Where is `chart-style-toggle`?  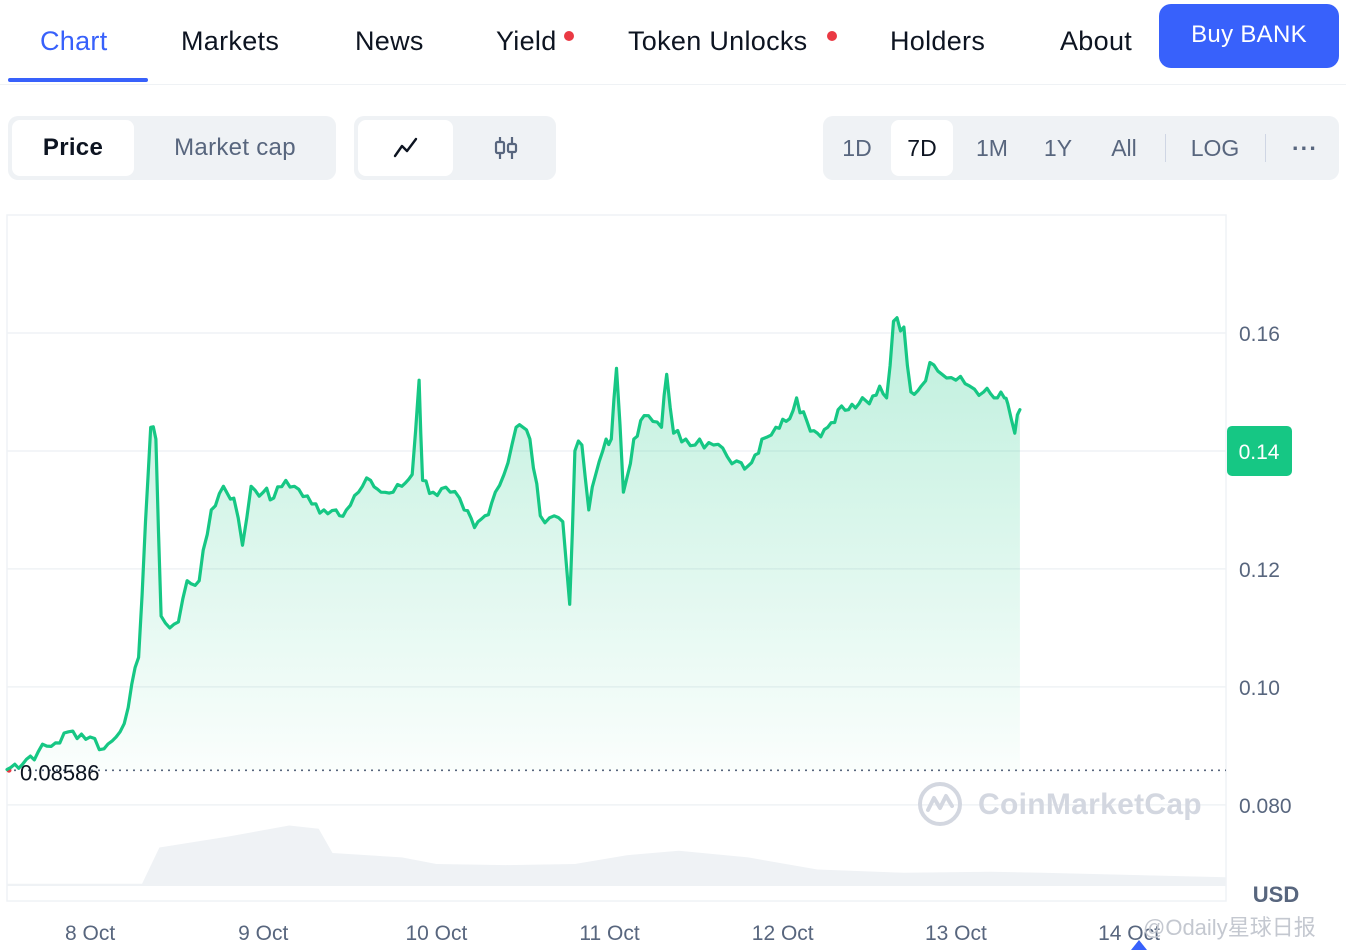 chart-style-toggle is located at coordinates (455, 148).